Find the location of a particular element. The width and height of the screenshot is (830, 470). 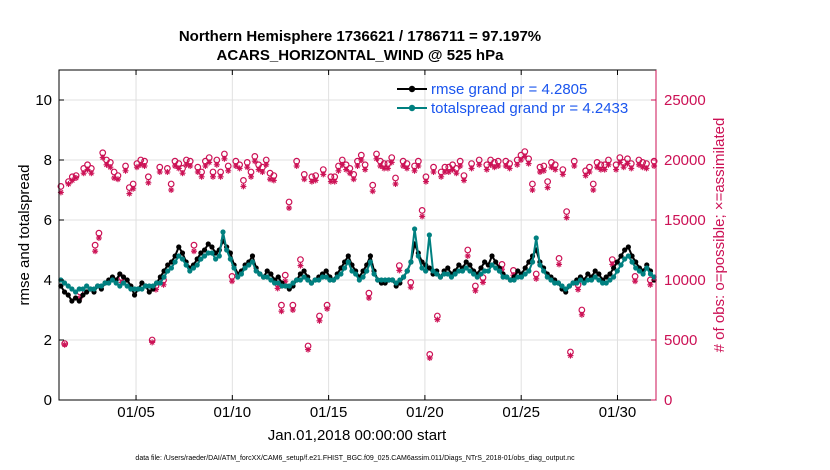

legend-rmse-label: rmse grand pr = 4.2805 is located at coordinates (509, 89).